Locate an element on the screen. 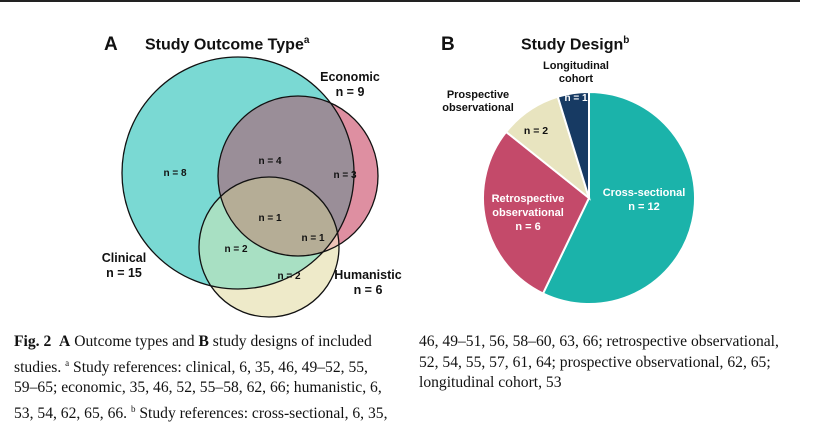 This screenshot has height=431, width=822. pie-label-prospective-line2: observational is located at coordinates (478, 108).